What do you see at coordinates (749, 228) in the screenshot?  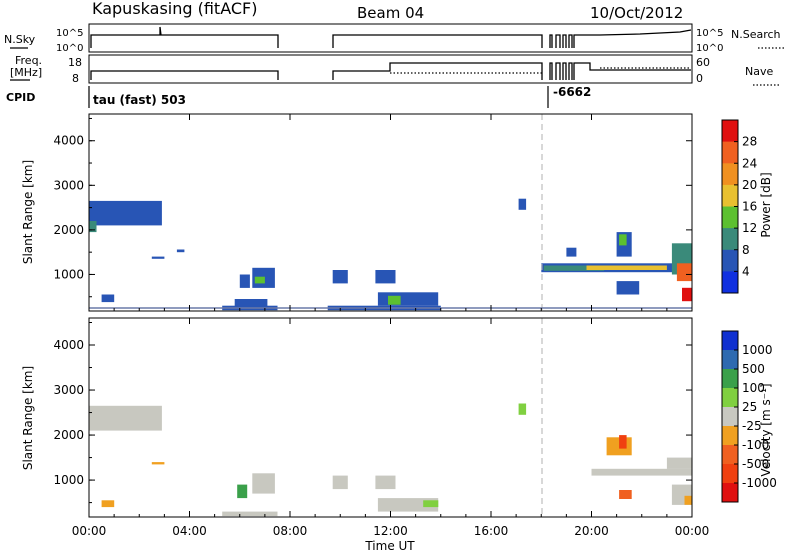 I see `colorbar-tick-label: 12` at bounding box center [749, 228].